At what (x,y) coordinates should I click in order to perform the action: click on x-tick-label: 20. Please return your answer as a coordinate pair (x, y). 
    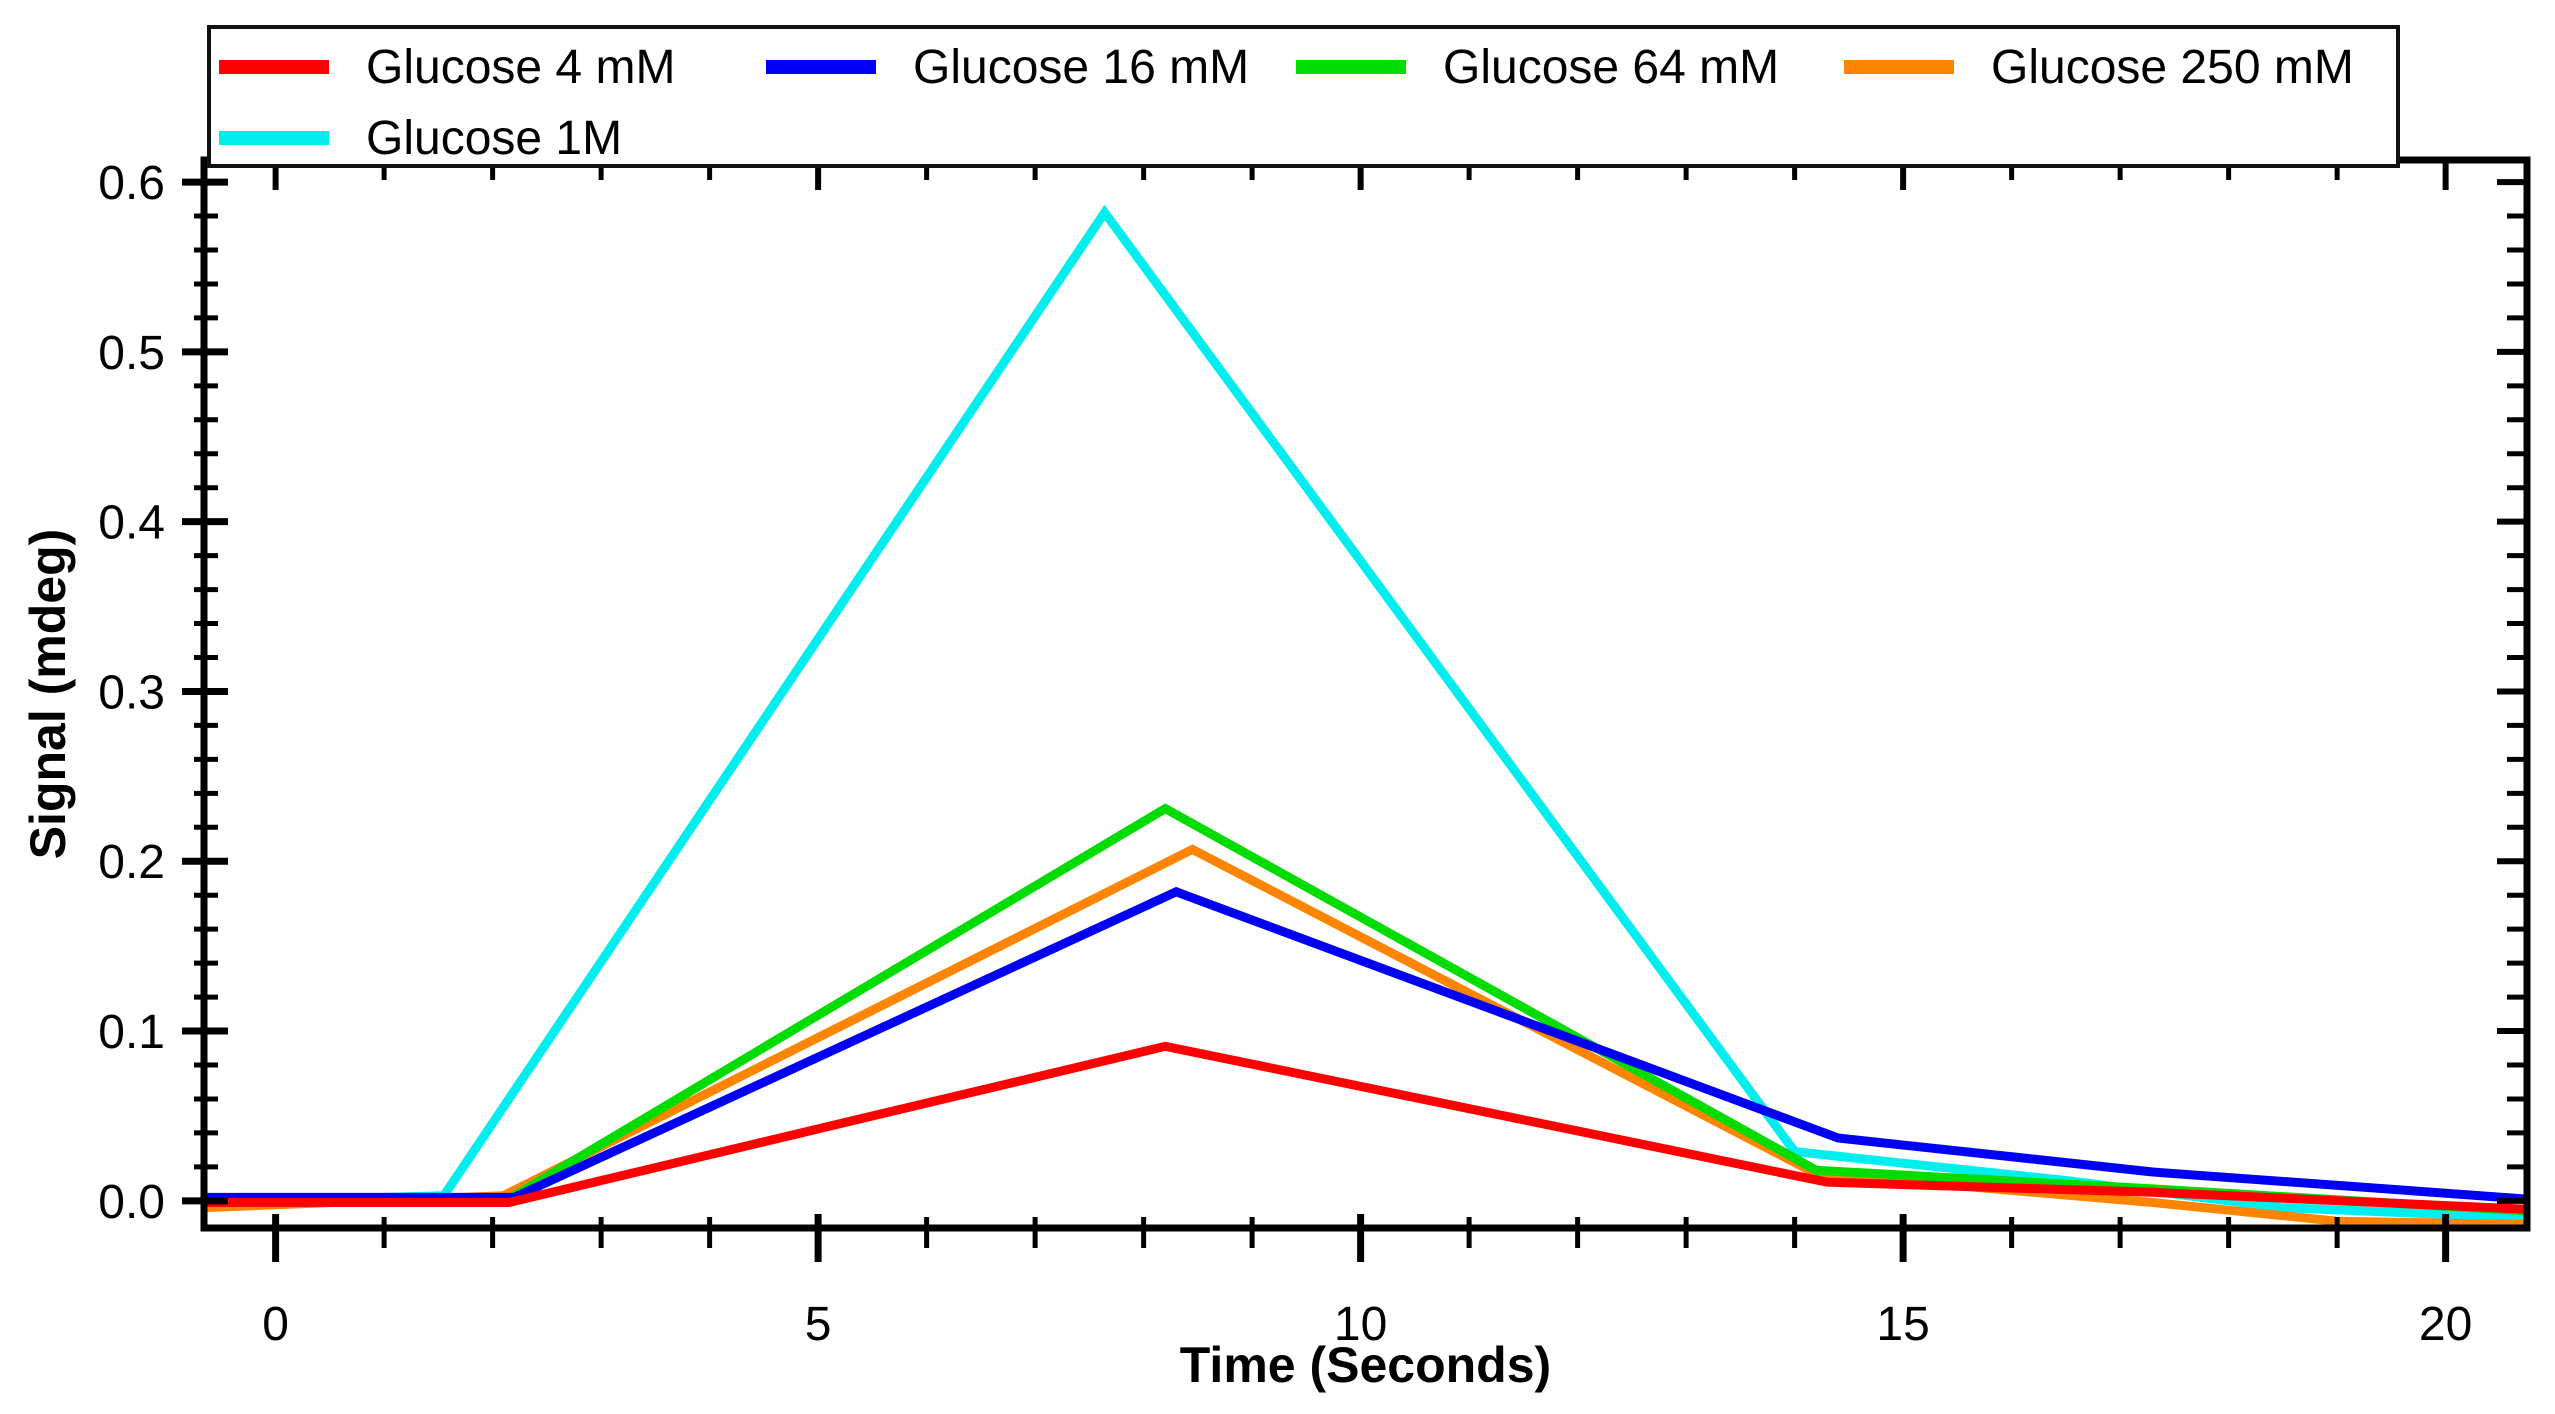
    Looking at the image, I should click on (2445, 1324).